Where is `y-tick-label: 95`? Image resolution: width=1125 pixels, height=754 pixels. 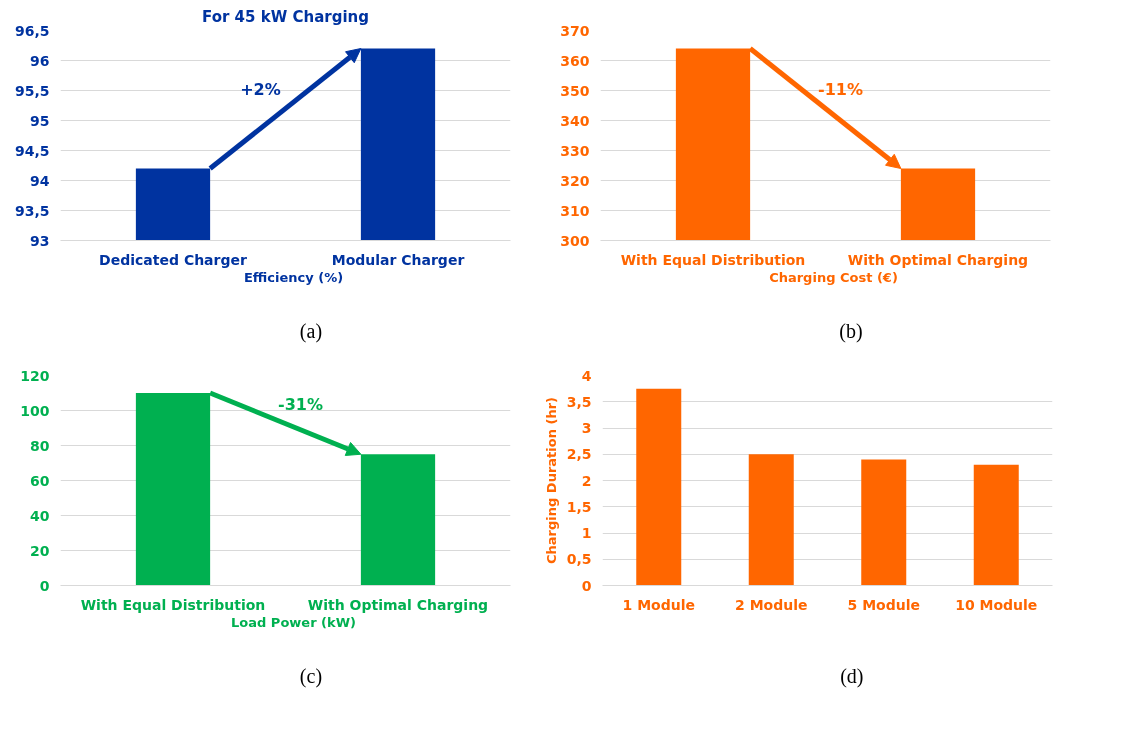
y-tick-label: 95 is located at coordinates (40, 120).